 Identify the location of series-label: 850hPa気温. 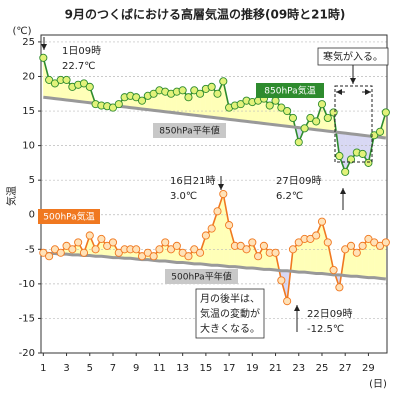
(289, 91).